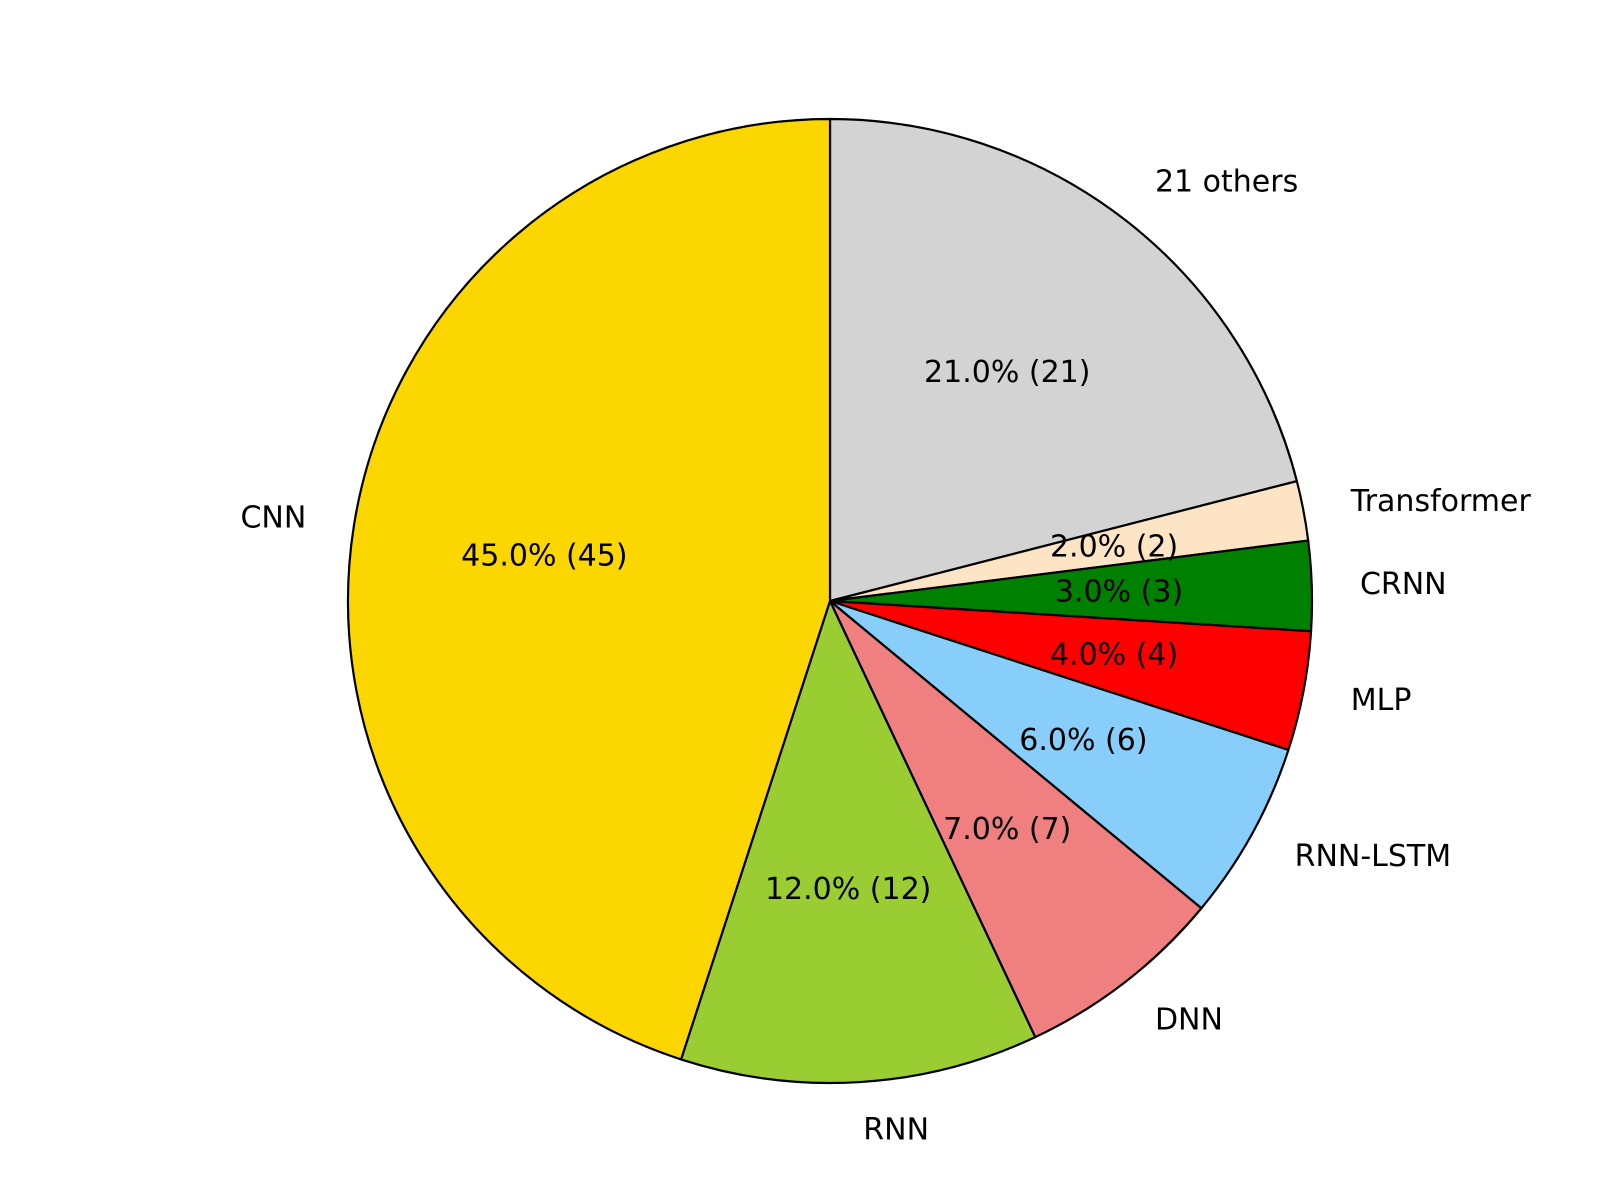 This screenshot has height=1200, width=1600. What do you see at coordinates (896, 1130) in the screenshot?
I see `slice-label-rnn: RNN` at bounding box center [896, 1130].